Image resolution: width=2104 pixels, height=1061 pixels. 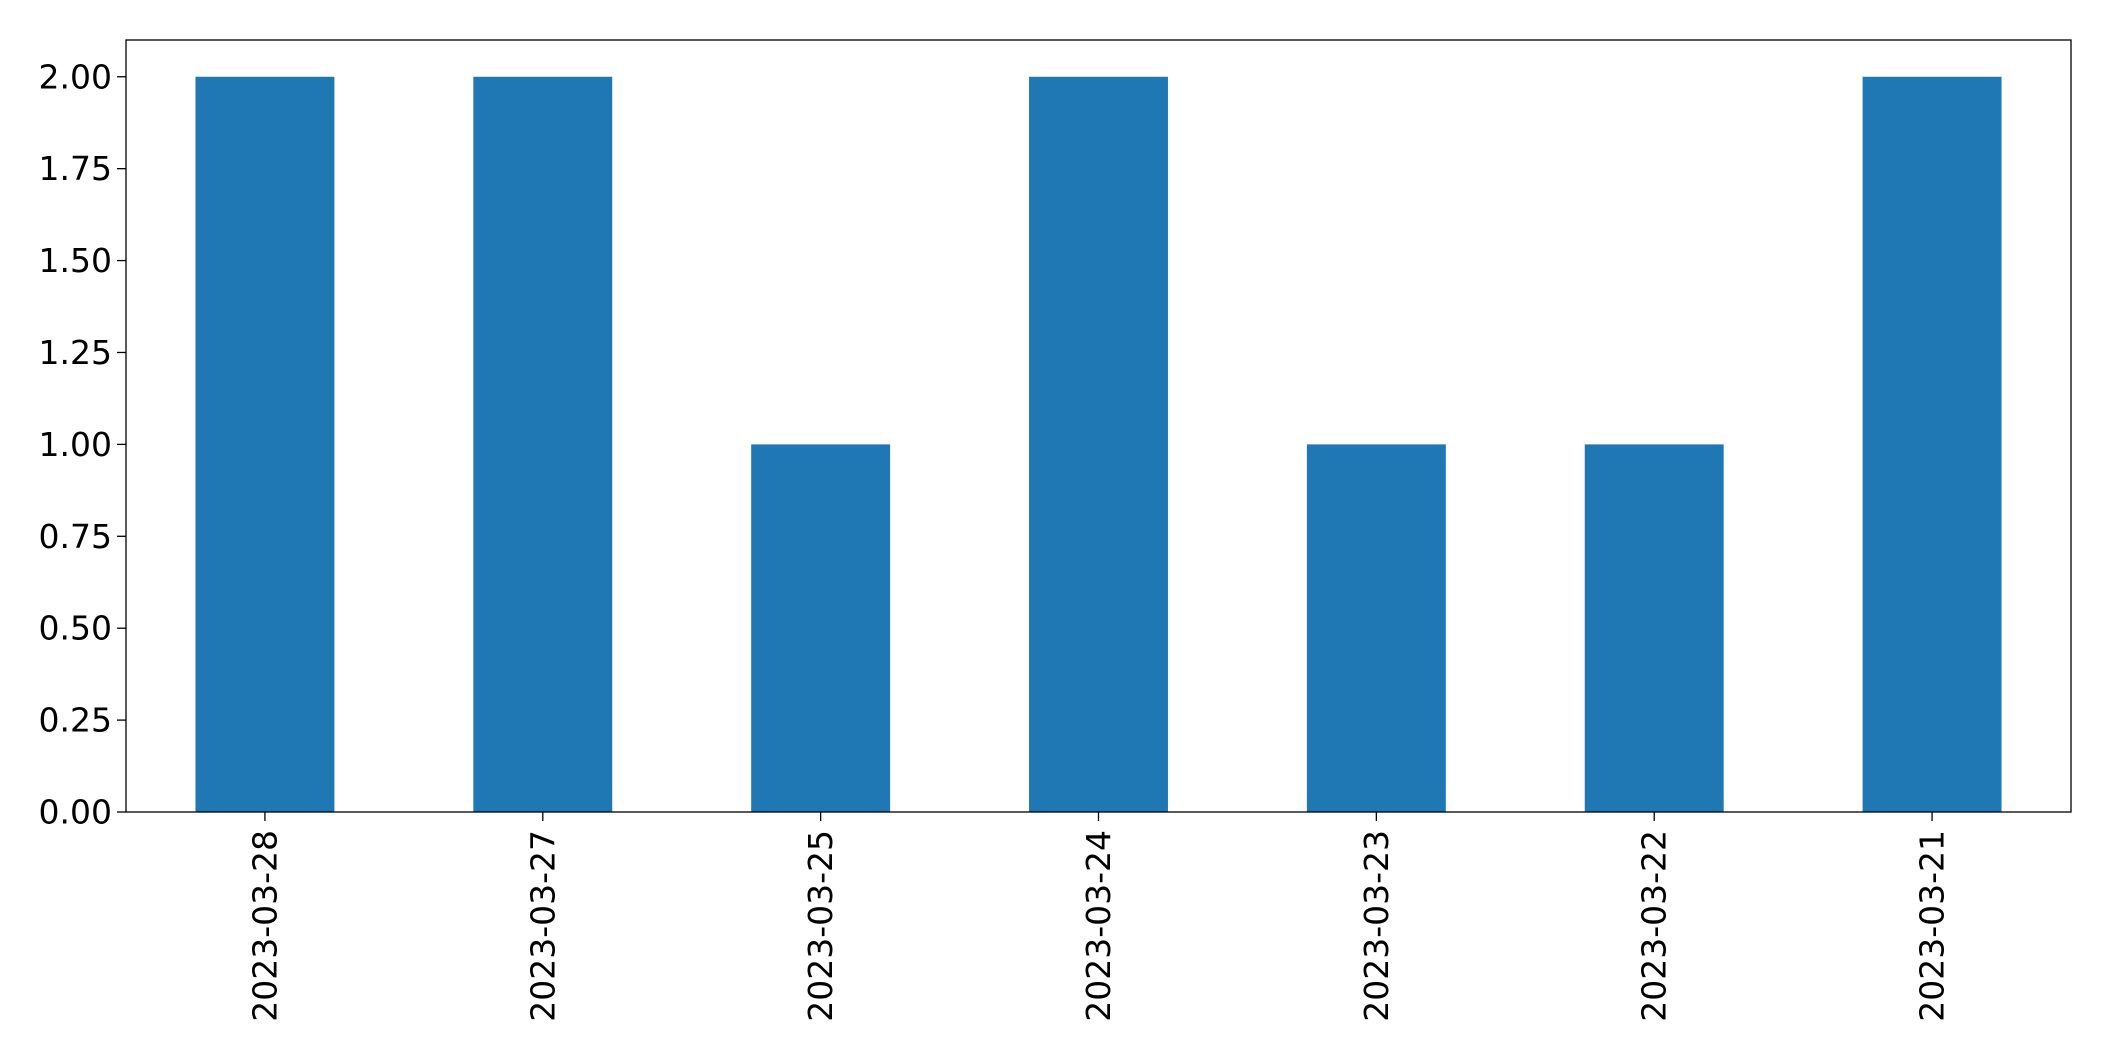 What do you see at coordinates (75, 444) in the screenshot?
I see `y-tick-label: 1.00` at bounding box center [75, 444].